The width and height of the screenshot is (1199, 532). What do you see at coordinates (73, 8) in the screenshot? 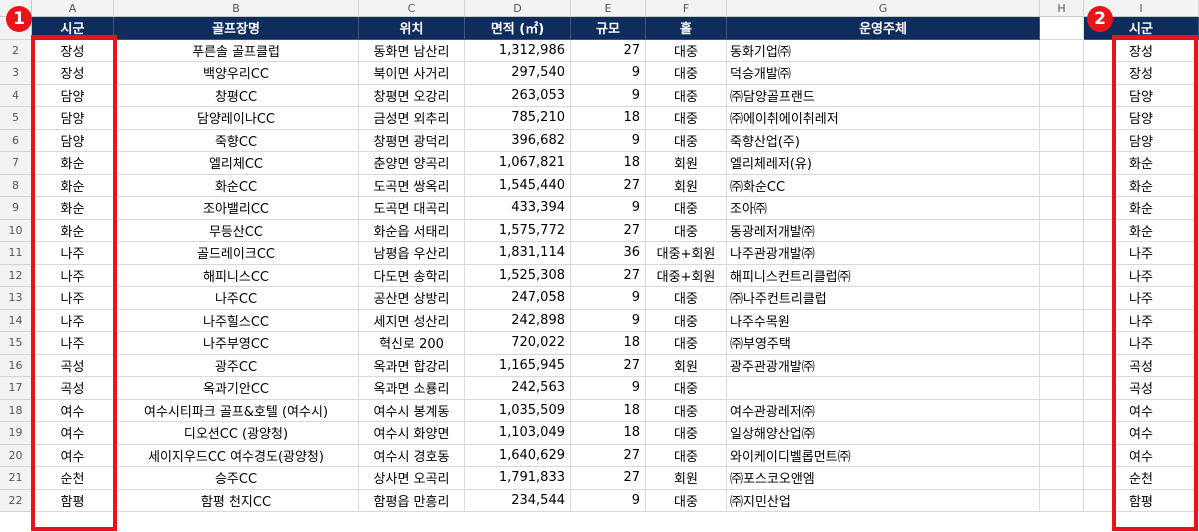
I see `column-header-a: A` at bounding box center [73, 8].